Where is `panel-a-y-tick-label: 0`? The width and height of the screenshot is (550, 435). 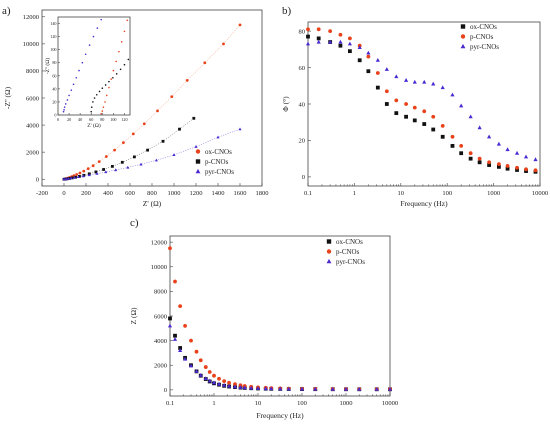
panel-a-y-tick-label: 0 is located at coordinates (37, 180).